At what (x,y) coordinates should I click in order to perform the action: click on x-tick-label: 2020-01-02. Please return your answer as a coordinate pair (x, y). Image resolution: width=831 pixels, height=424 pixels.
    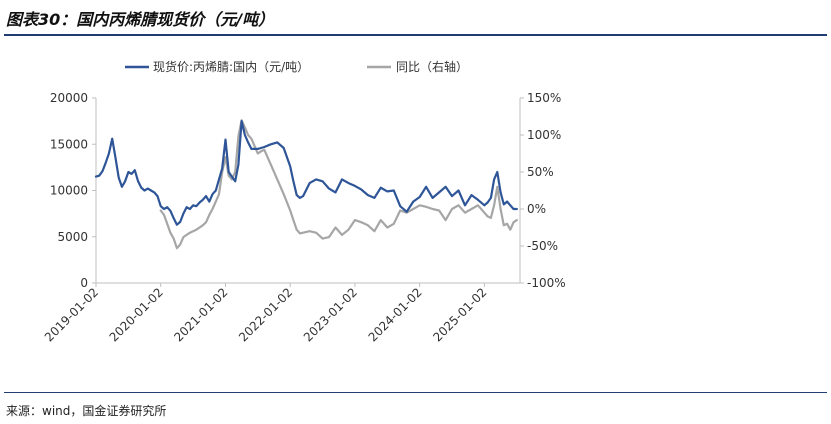
    Looking at the image, I should click on (136, 314).